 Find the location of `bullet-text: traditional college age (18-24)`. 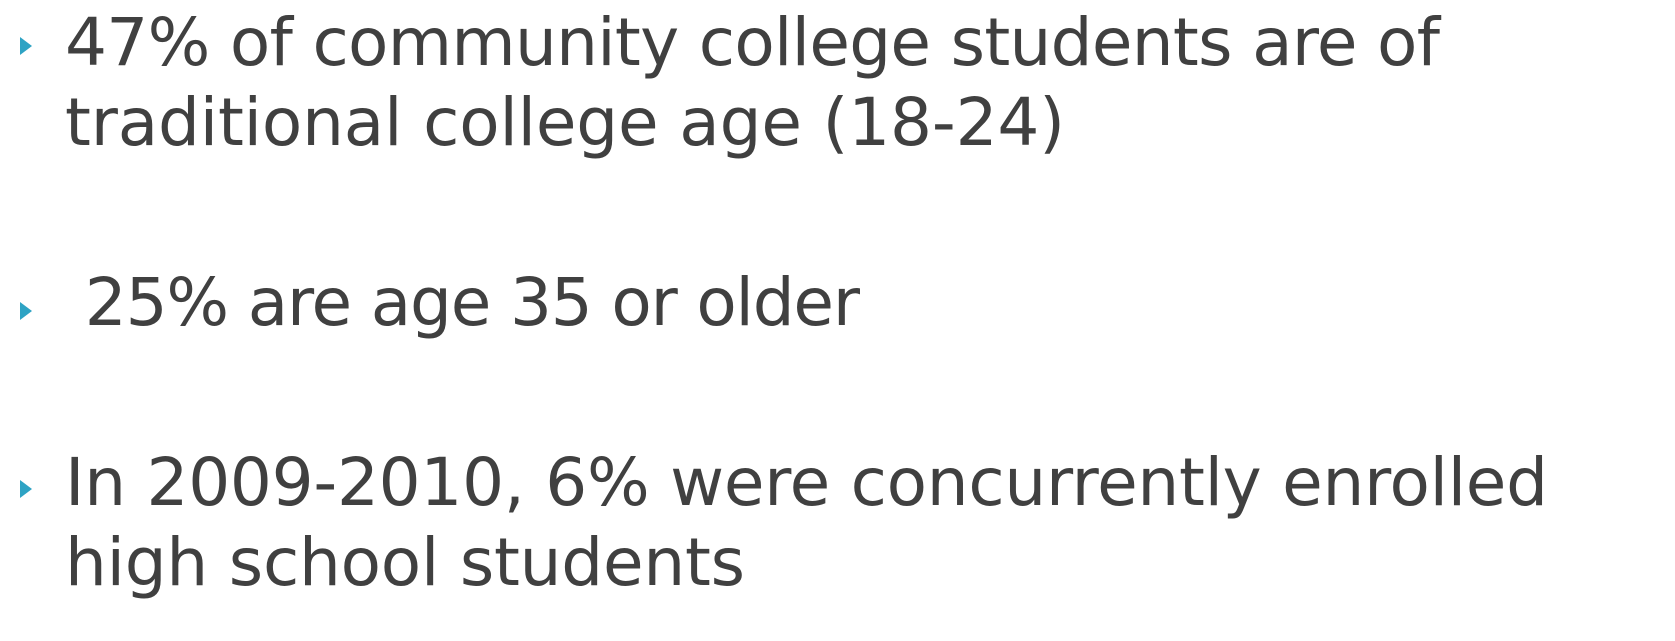

bullet-text: traditional college age (18-24) is located at coordinates (565, 122).